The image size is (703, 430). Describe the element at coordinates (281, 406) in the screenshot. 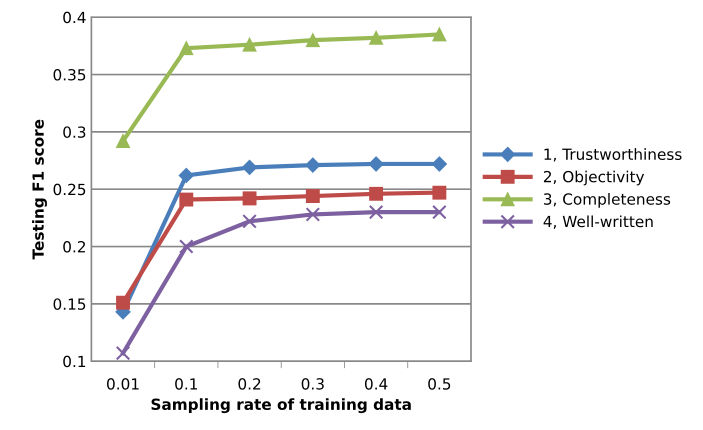

I see `x-axis-title: Sampling rate of training data` at that location.